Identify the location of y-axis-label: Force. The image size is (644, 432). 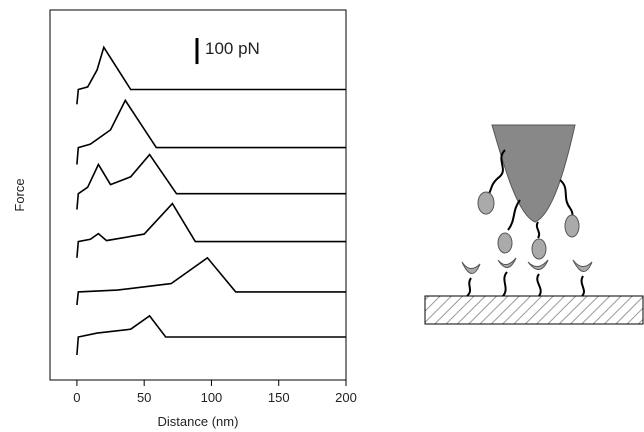
(19, 194).